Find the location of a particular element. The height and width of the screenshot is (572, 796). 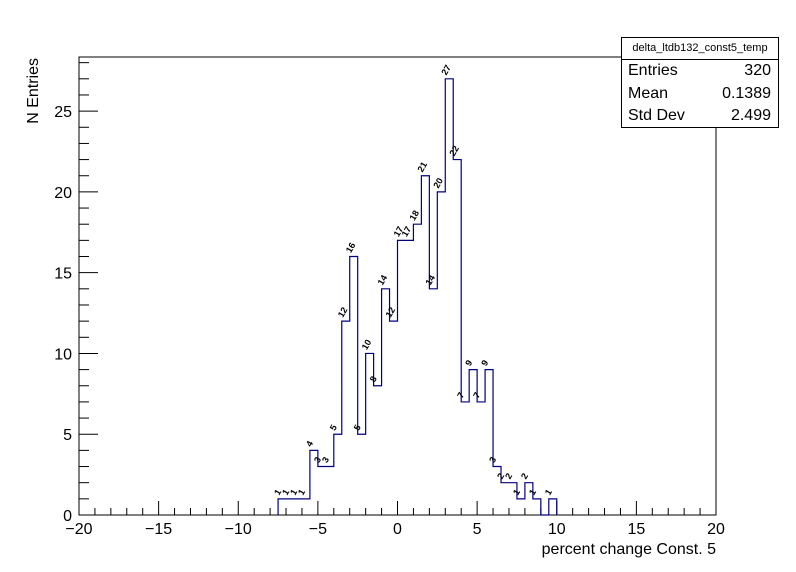

y-tick-label: 15 is located at coordinates (63, 274).